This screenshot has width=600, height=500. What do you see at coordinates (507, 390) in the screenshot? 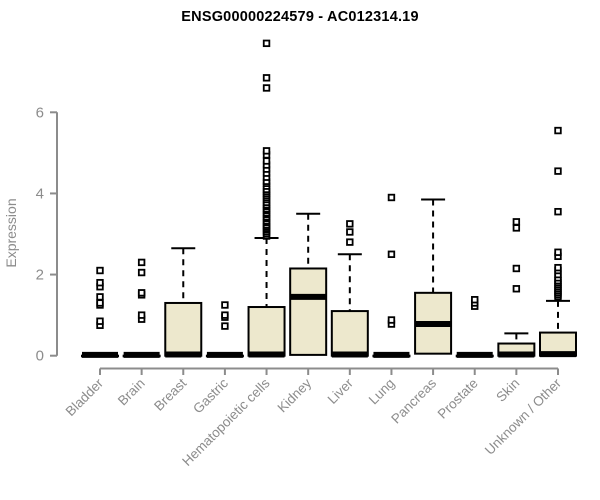
I see `x-tick-label: Skin` at bounding box center [507, 390].